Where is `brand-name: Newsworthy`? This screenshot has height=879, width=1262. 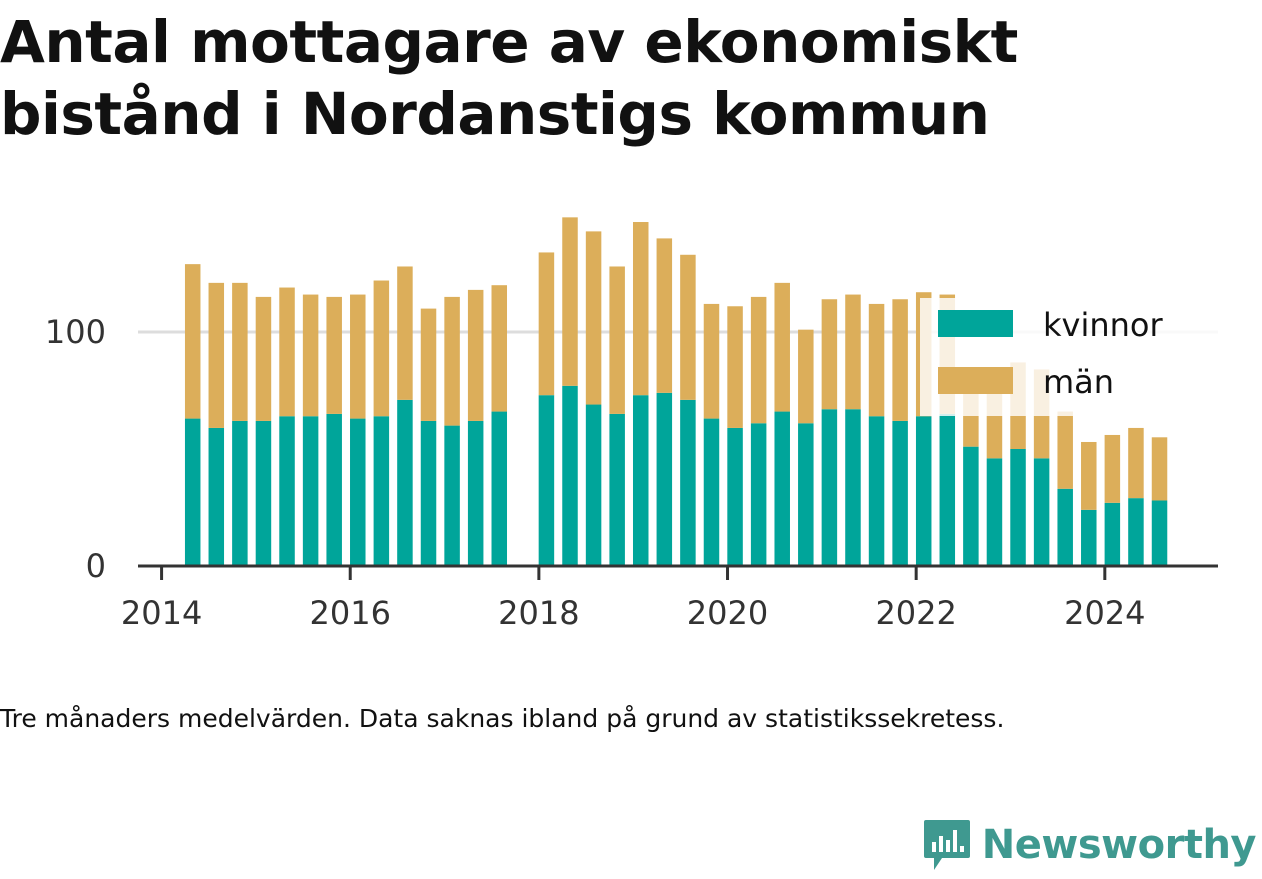
brand-name: Newsworthy is located at coordinates (1119, 845).